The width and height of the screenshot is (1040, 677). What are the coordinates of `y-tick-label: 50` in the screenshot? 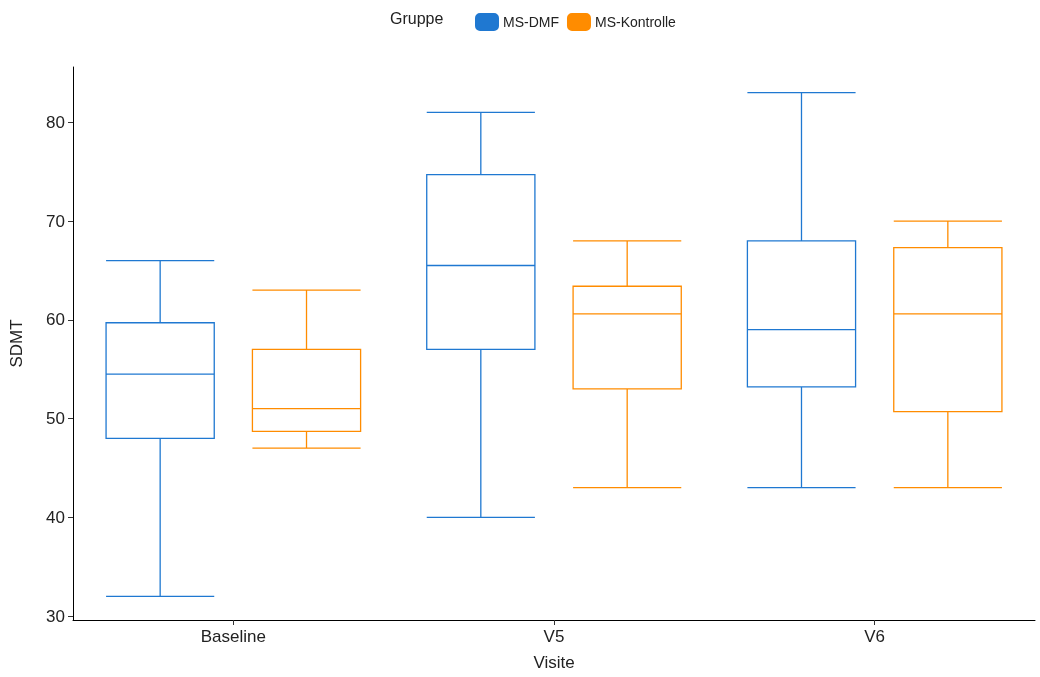 It's located at (55, 419).